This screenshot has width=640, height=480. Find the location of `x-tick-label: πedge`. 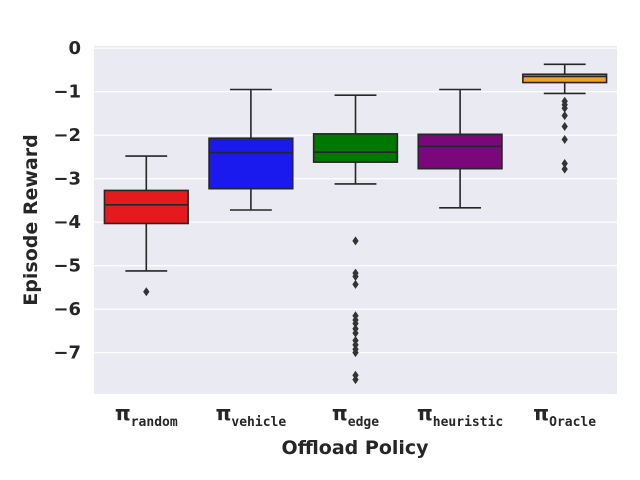

x-tick-label: πedge is located at coordinates (355, 415).